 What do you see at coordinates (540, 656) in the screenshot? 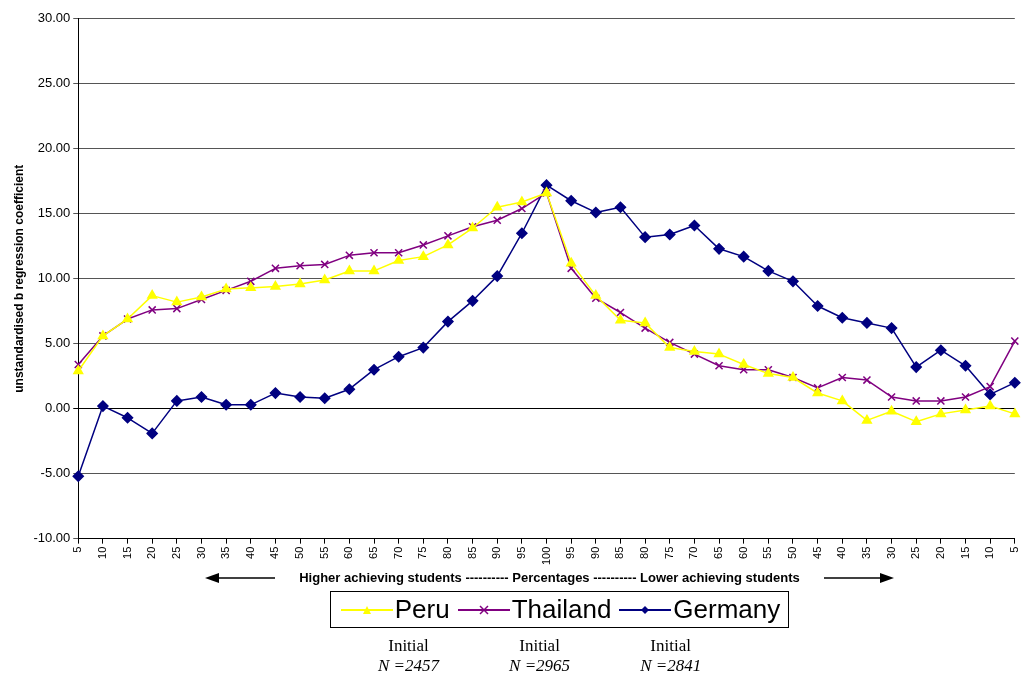
I see `text: Initial N =2965` at bounding box center [540, 656].